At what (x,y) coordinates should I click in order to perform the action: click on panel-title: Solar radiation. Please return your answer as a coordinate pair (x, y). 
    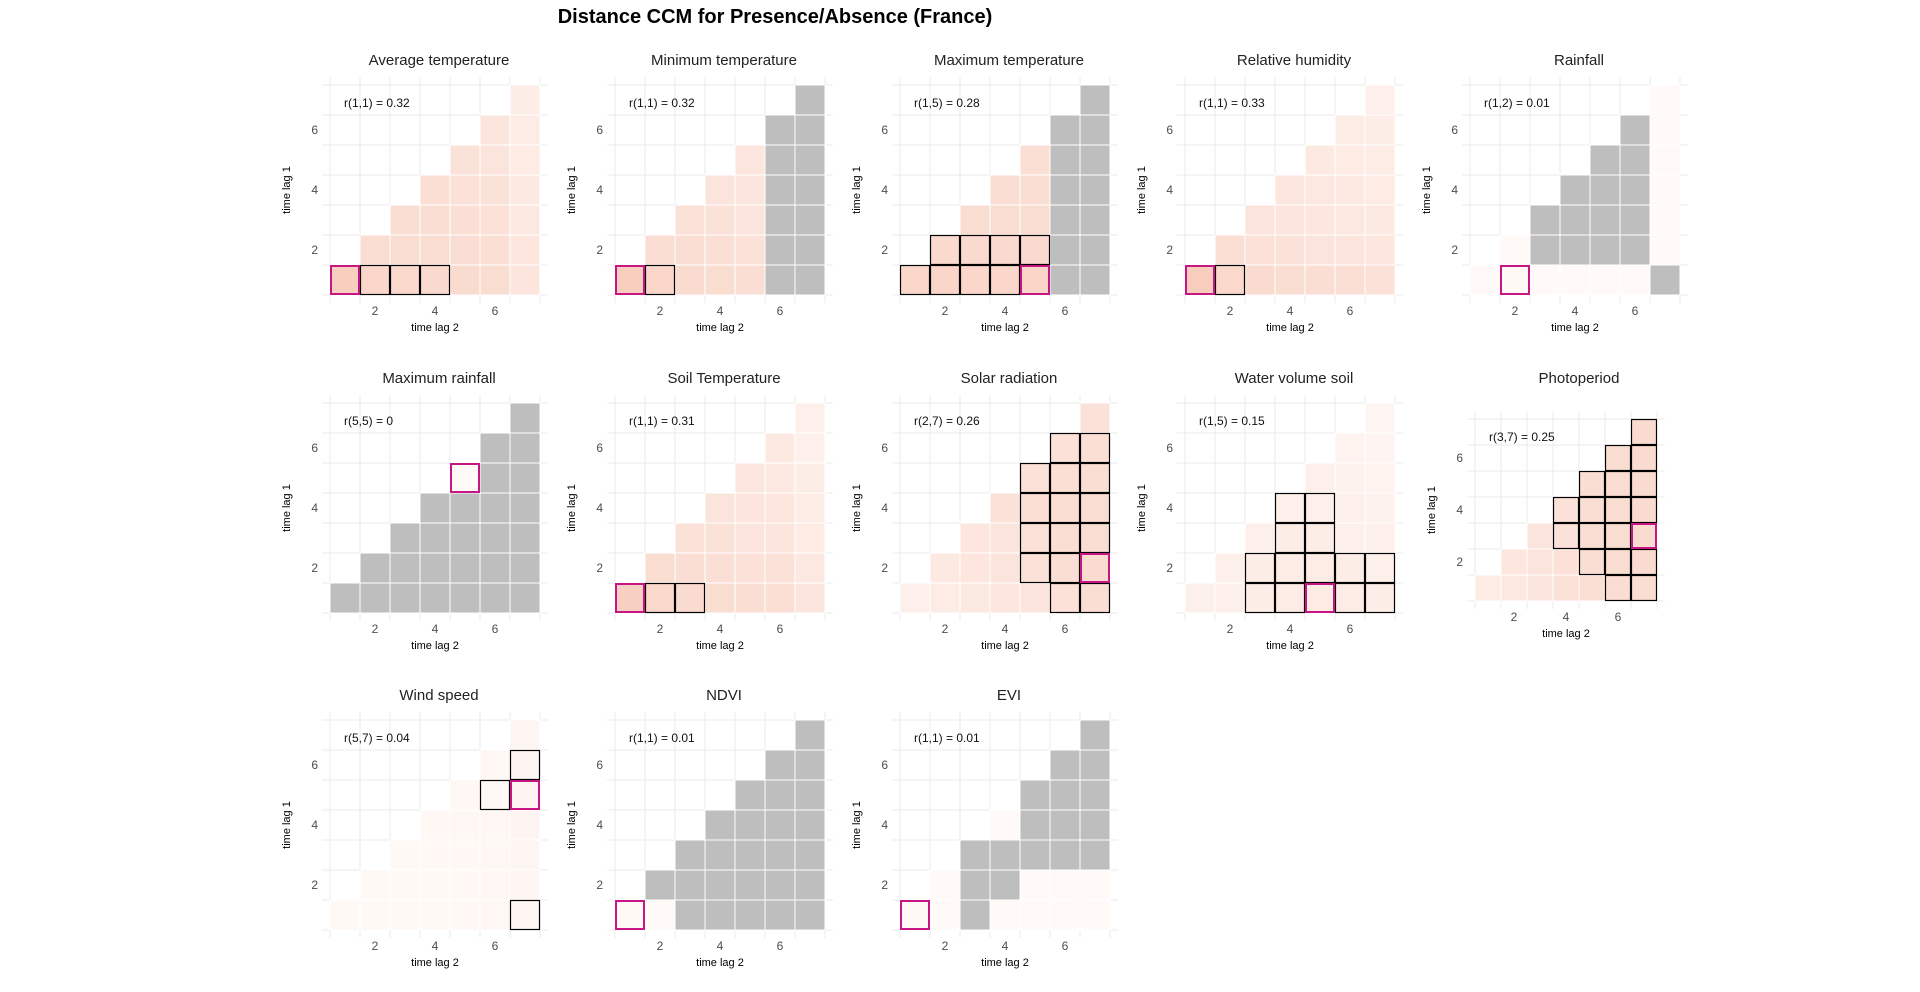
    Looking at the image, I should click on (1009, 378).